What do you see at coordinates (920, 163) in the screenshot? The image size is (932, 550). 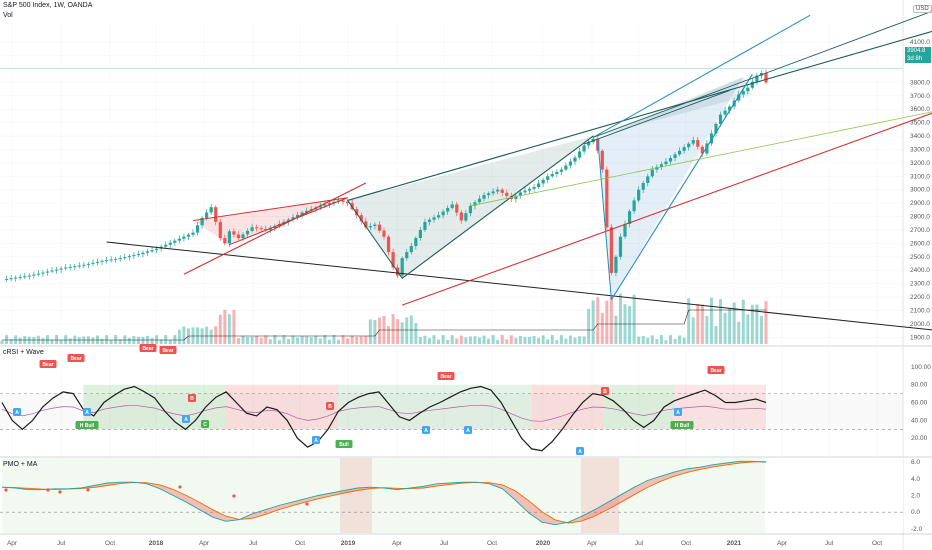 I see `price-tick: 3200.0` at bounding box center [920, 163].